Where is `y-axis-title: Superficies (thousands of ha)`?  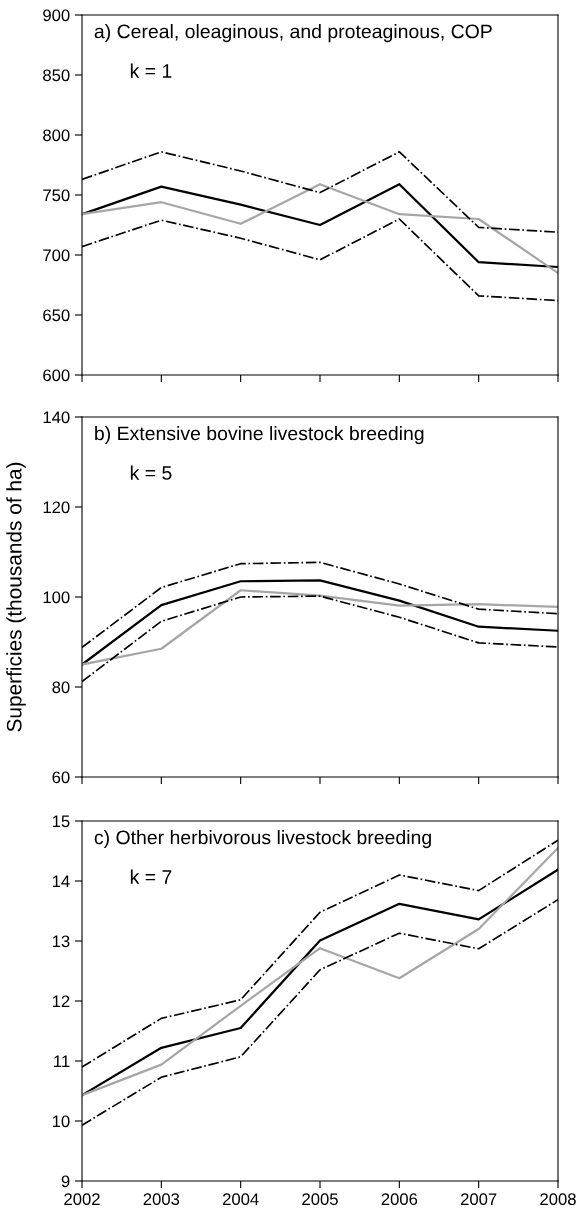
y-axis-title: Superficies (thousands of ha) is located at coordinates (16, 597).